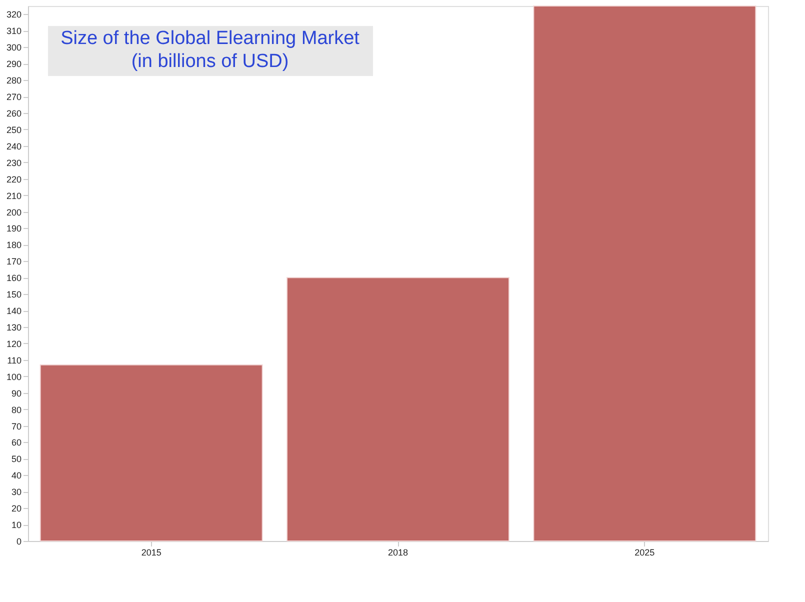 The width and height of the screenshot is (805, 602). What do you see at coordinates (16, 393) in the screenshot?
I see `y-tick-label: 90` at bounding box center [16, 393].